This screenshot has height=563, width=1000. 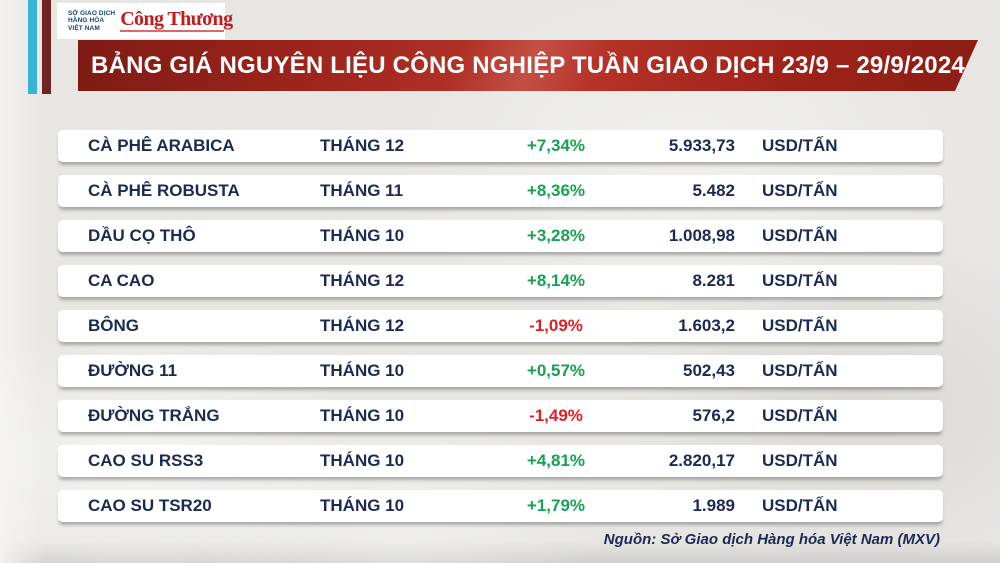 I want to click on congthuong-tagline, so click(x=172, y=31).